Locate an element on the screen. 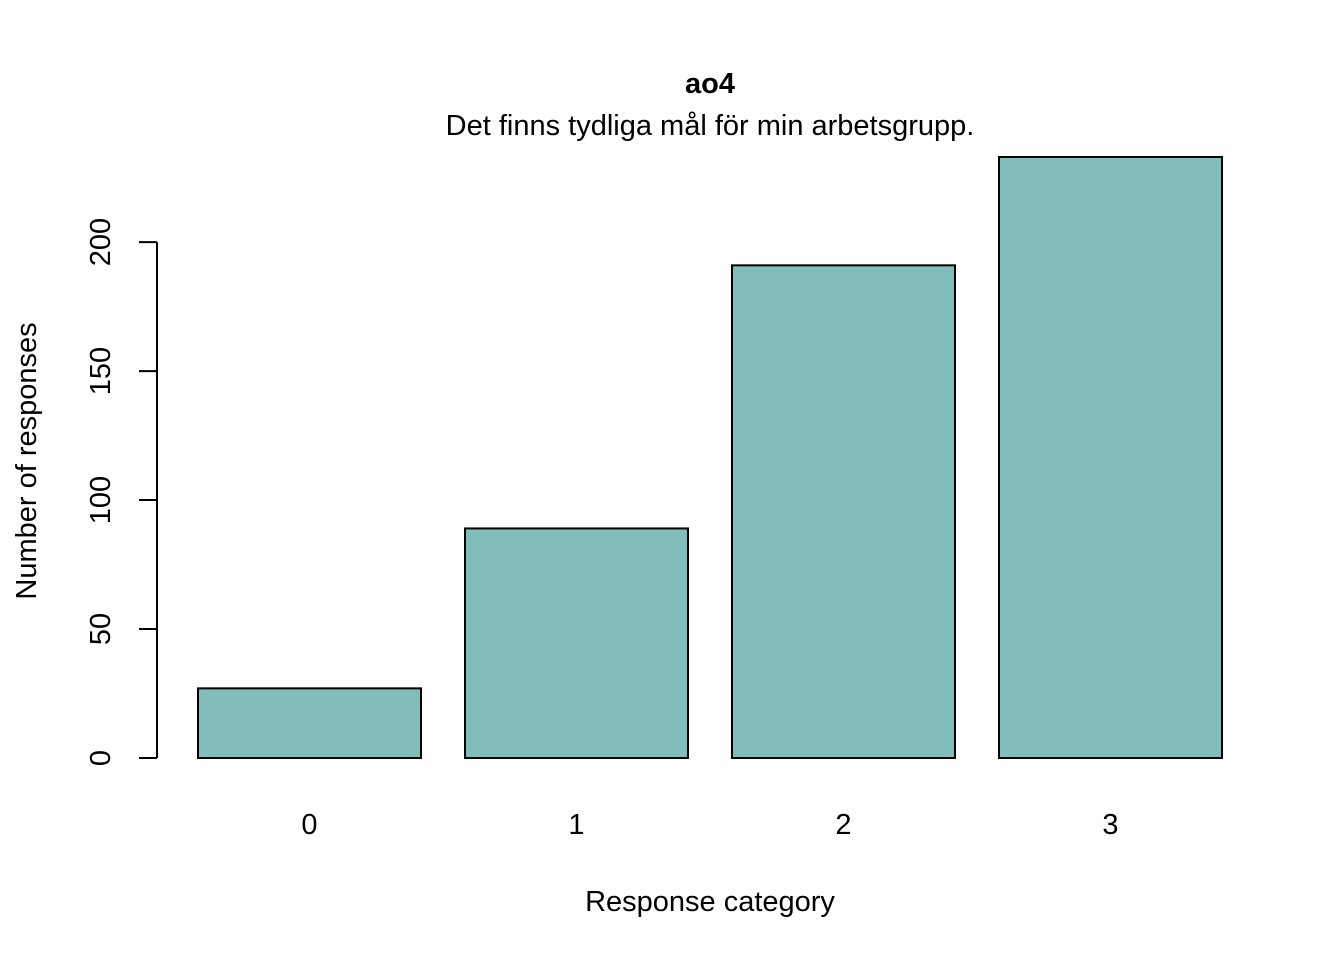 The image size is (1344, 960). y-axis: 0 50 100 150 200 is located at coordinates (121, 492).